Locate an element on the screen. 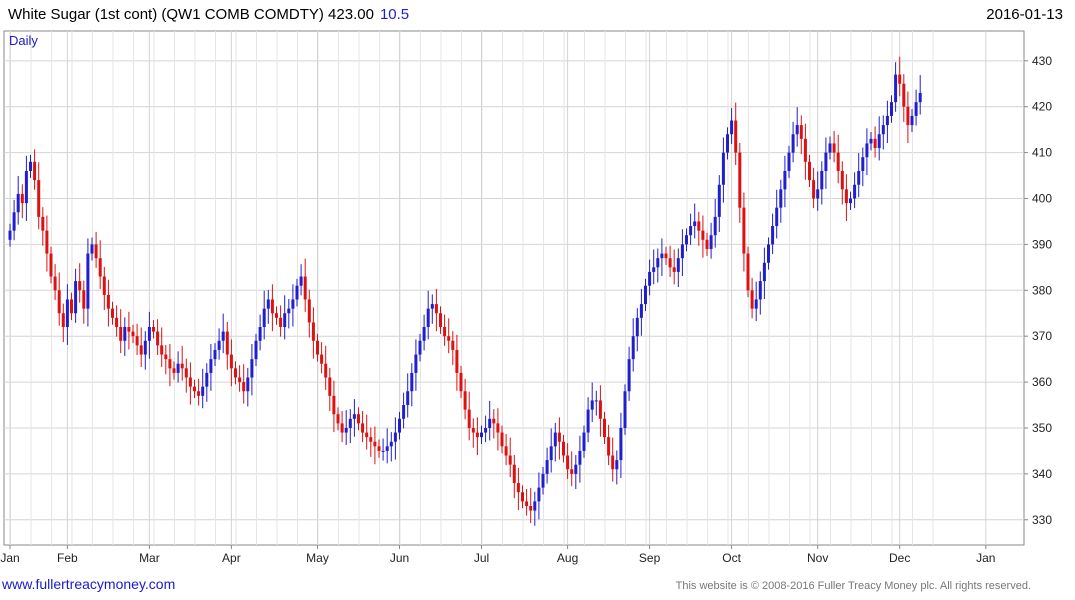 The image size is (1075, 600). y-tick-label: 380 is located at coordinates (1042, 290).